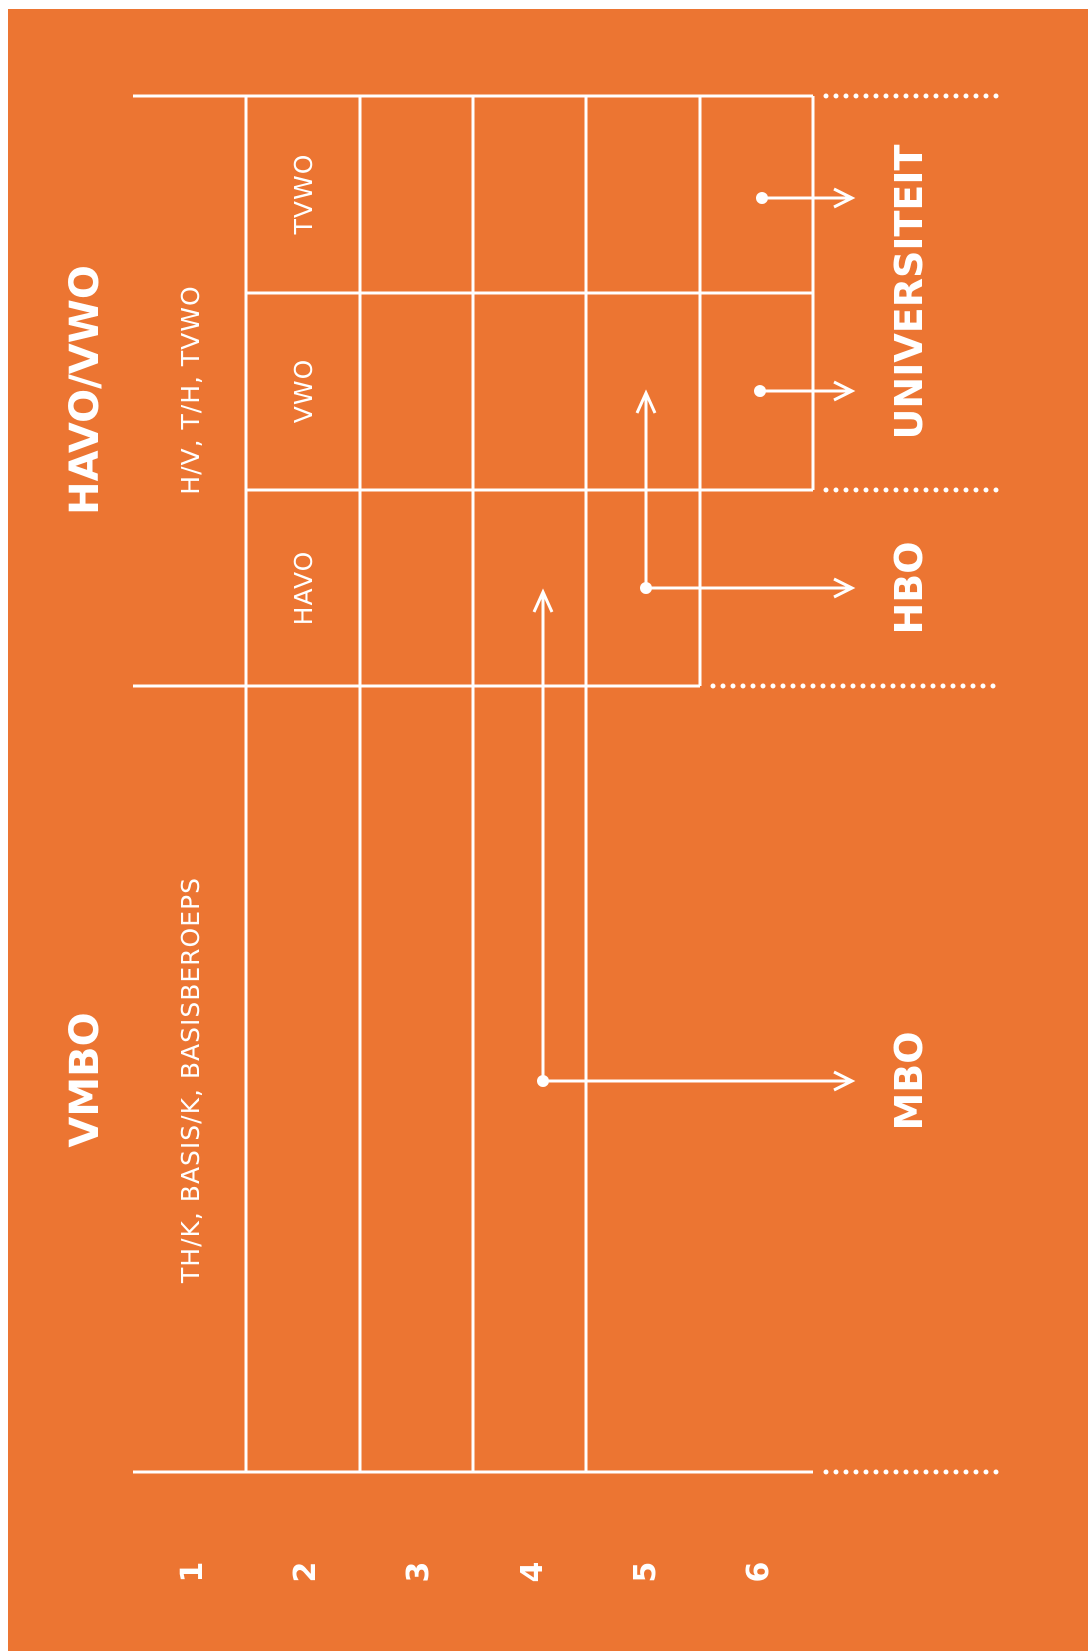 The height and width of the screenshot is (1651, 1088). I want to click on stream-tvwo-label: TVWO, so click(303, 195).